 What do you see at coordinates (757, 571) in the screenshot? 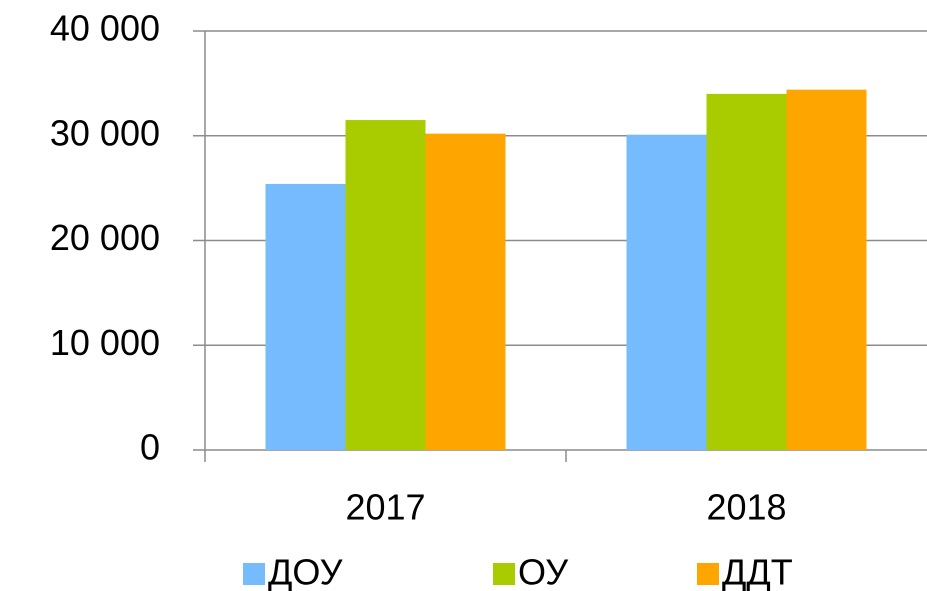
I see `legend-label: ДДТ` at bounding box center [757, 571].